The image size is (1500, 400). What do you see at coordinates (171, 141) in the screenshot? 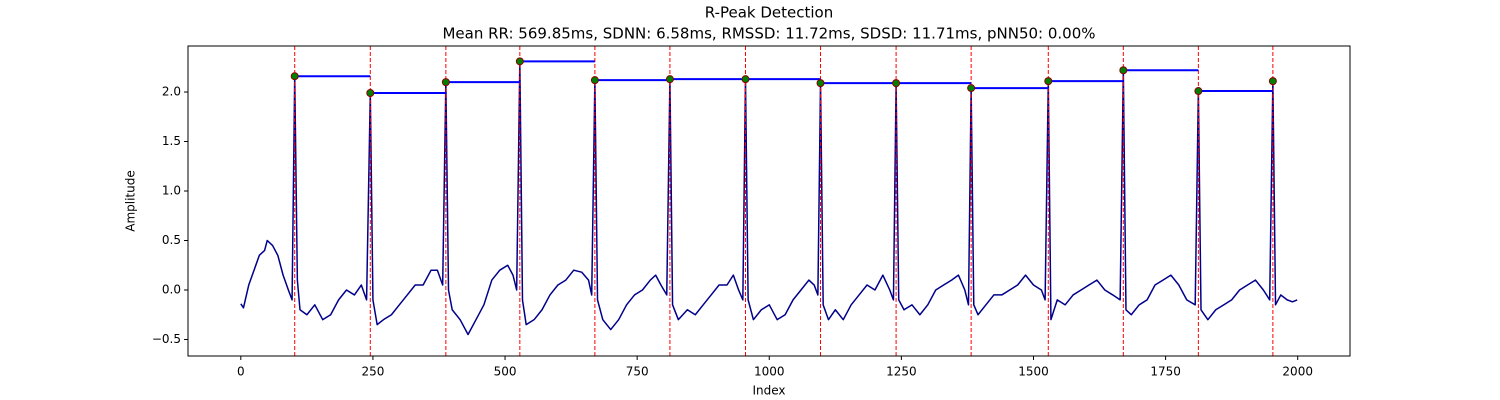
I see `y-tick-label: 1.5` at bounding box center [171, 141].